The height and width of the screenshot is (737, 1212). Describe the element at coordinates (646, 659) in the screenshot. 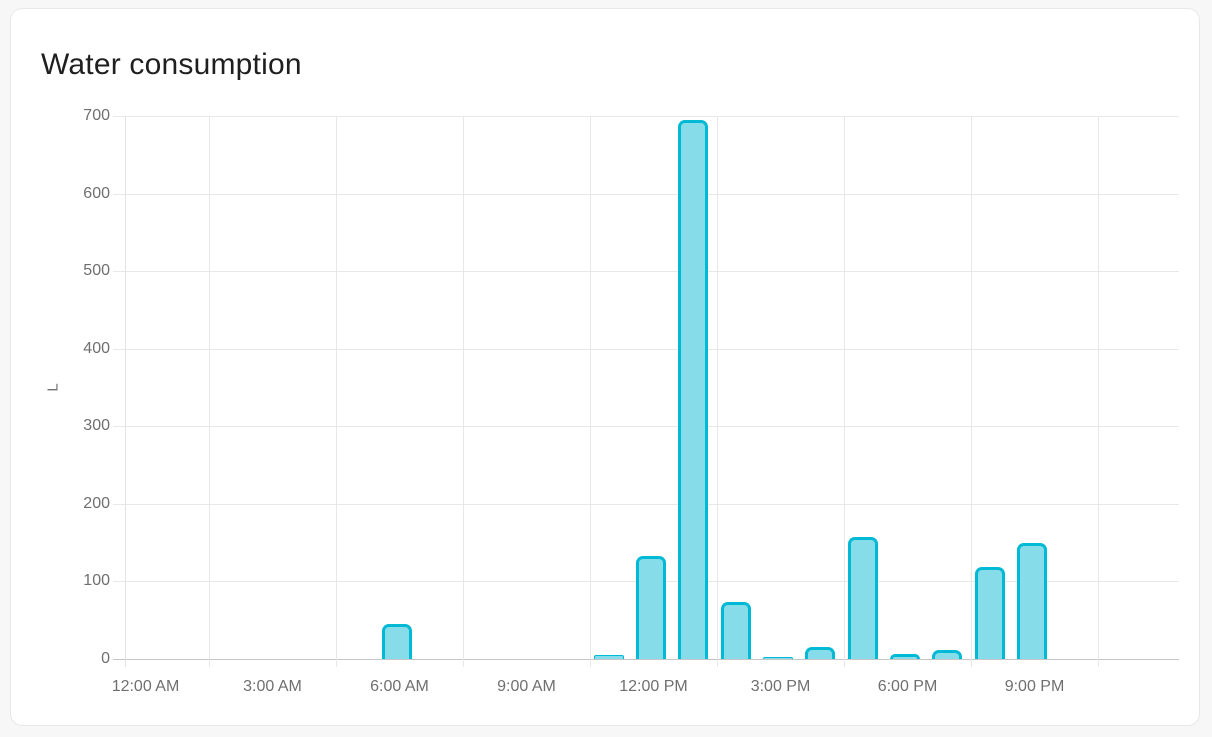

I see `x-axis-line` at that location.